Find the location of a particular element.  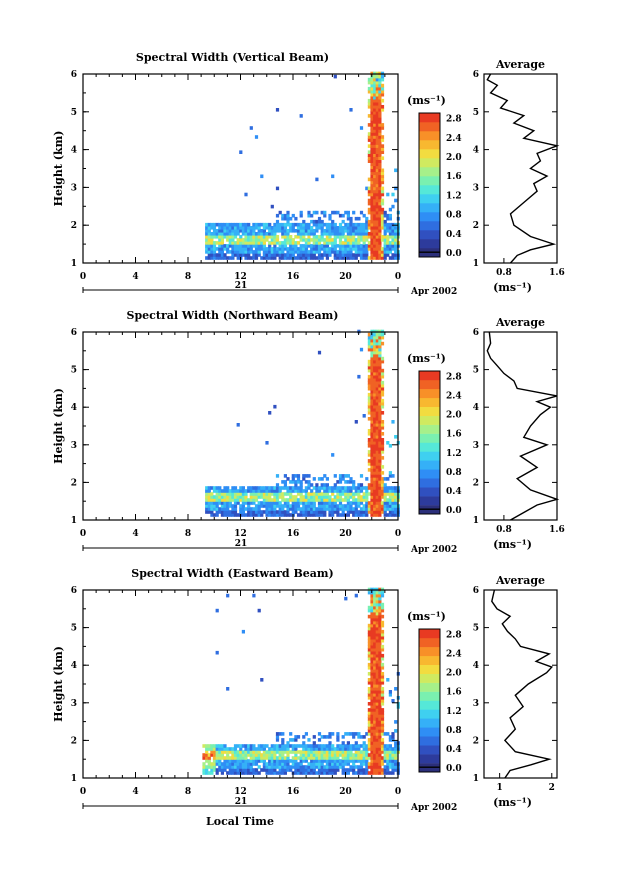

average-profile-line is located at coordinates (522, 684).